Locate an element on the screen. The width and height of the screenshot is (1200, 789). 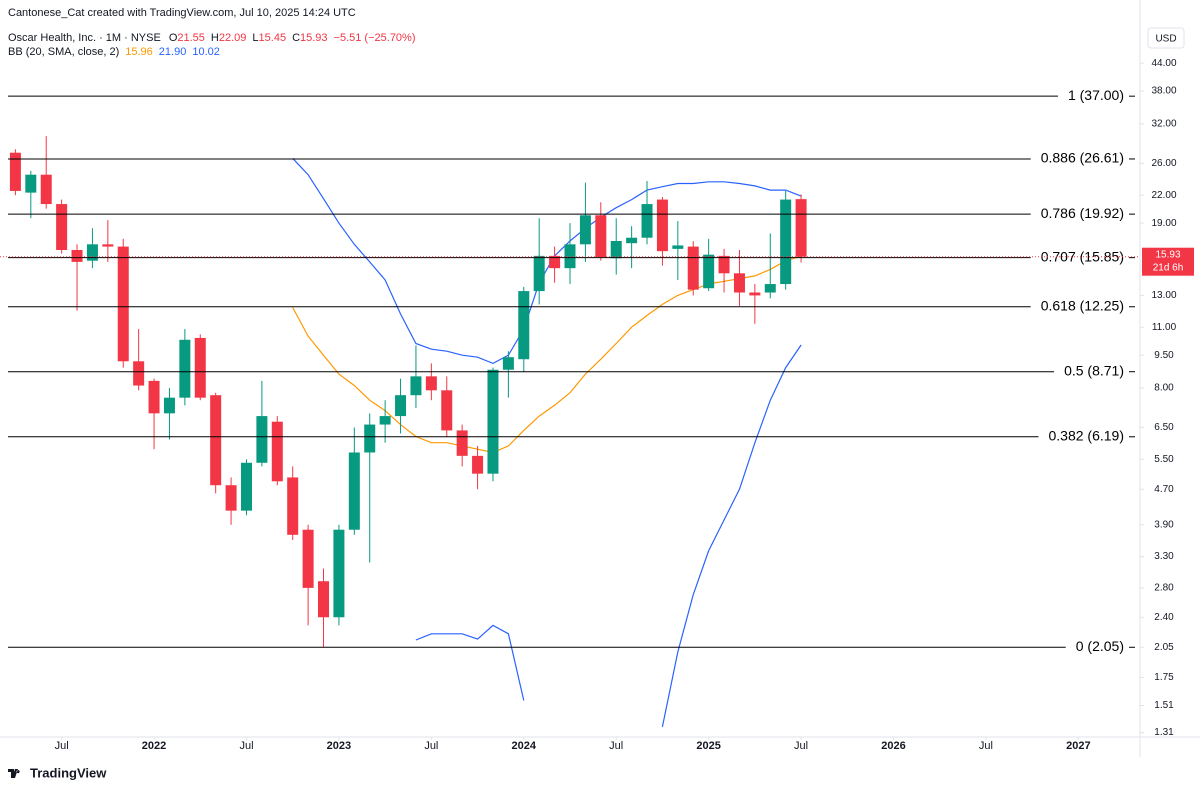
ohlc-value: 15.93 is located at coordinates (314, 38).